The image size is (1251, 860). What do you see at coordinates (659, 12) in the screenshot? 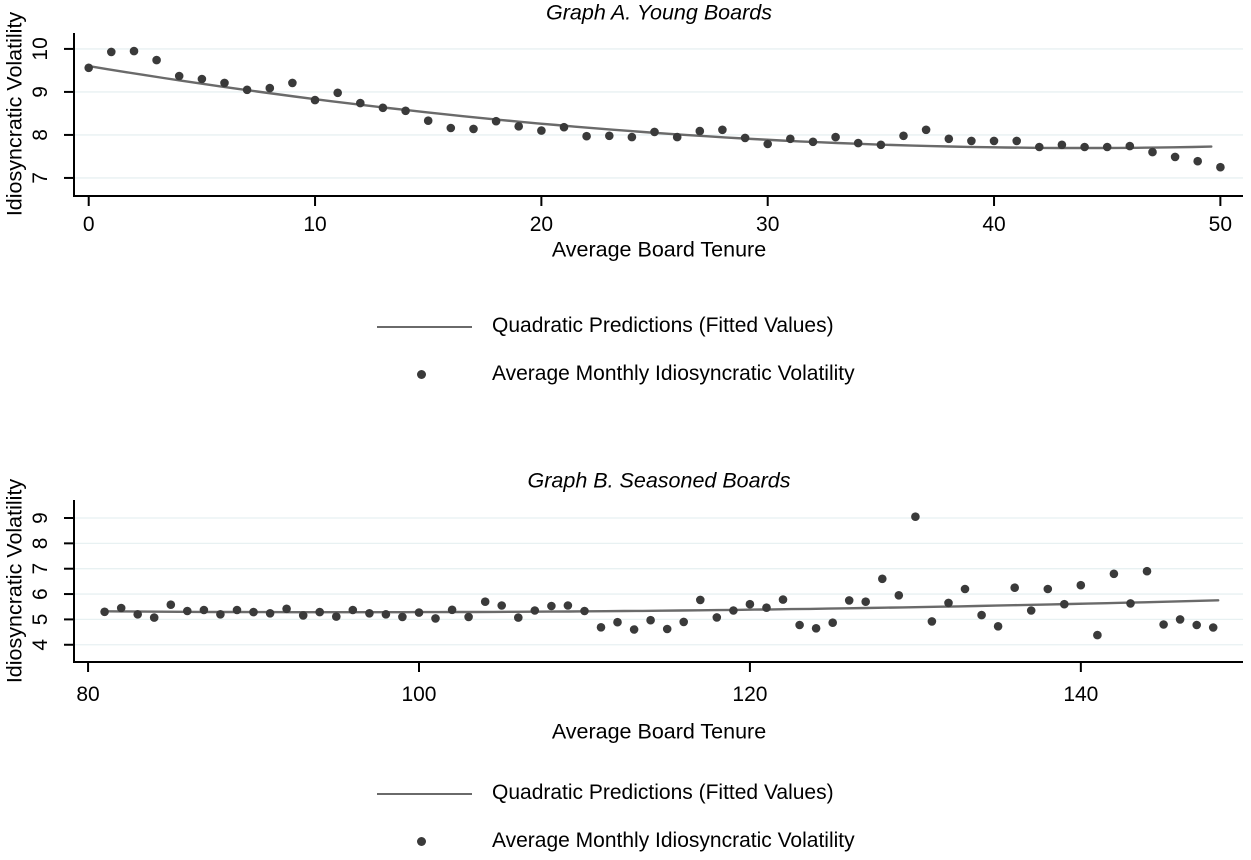
I see `graph-a-title: Graph A. Young Boards` at bounding box center [659, 12].